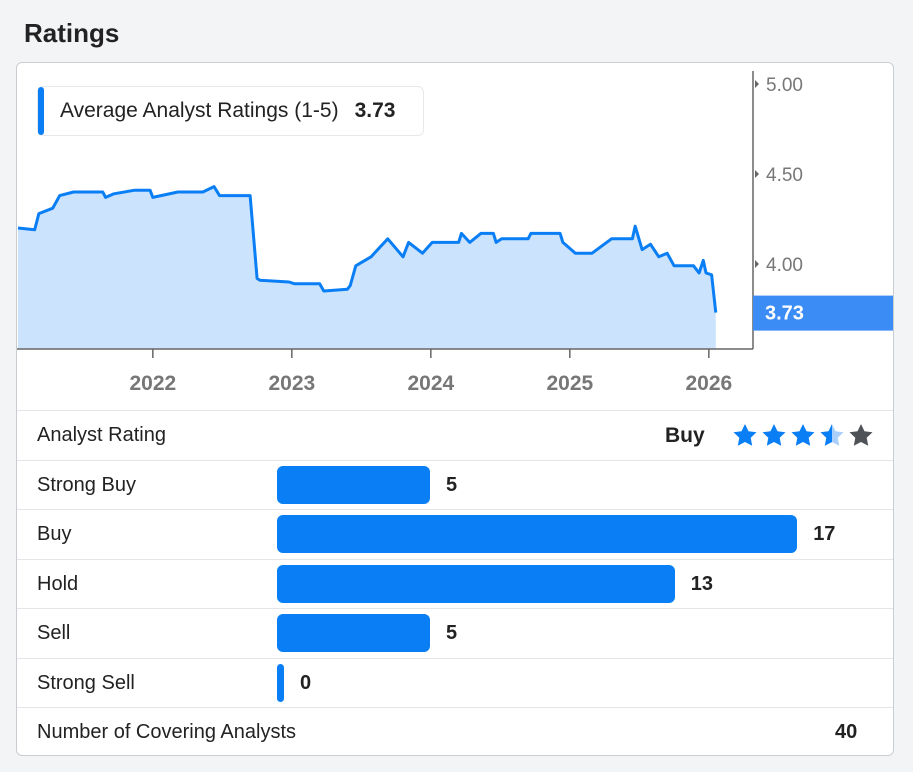  Describe the element at coordinates (708, 383) in the screenshot. I see `x-tick-label: 2026` at that location.